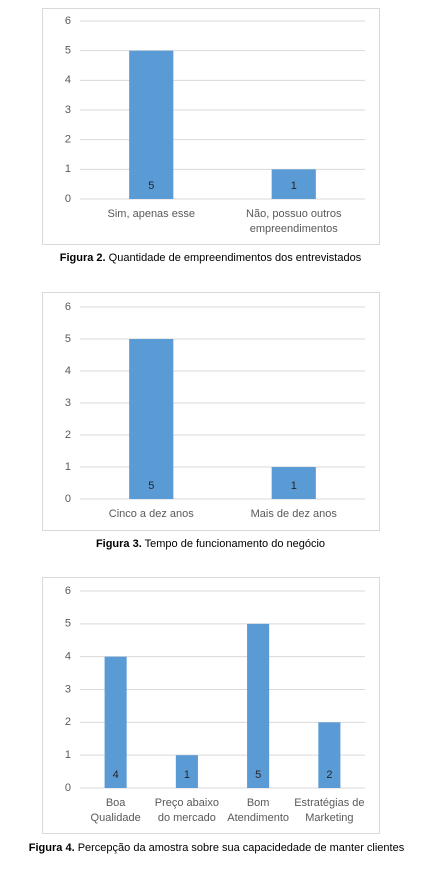 The image size is (421, 874). Describe the element at coordinates (116, 775) in the screenshot. I see `value-label: 4` at that location.